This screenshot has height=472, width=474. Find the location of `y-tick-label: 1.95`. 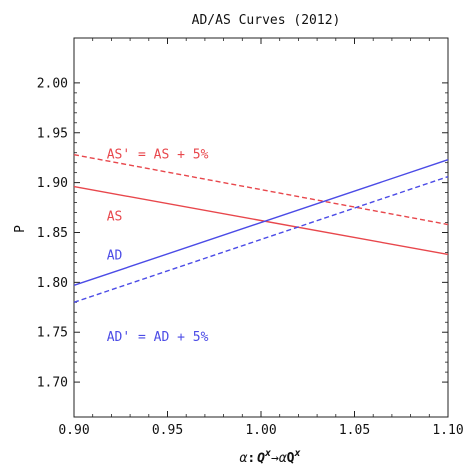

y-tick-label: 1.95 is located at coordinates (52, 133).